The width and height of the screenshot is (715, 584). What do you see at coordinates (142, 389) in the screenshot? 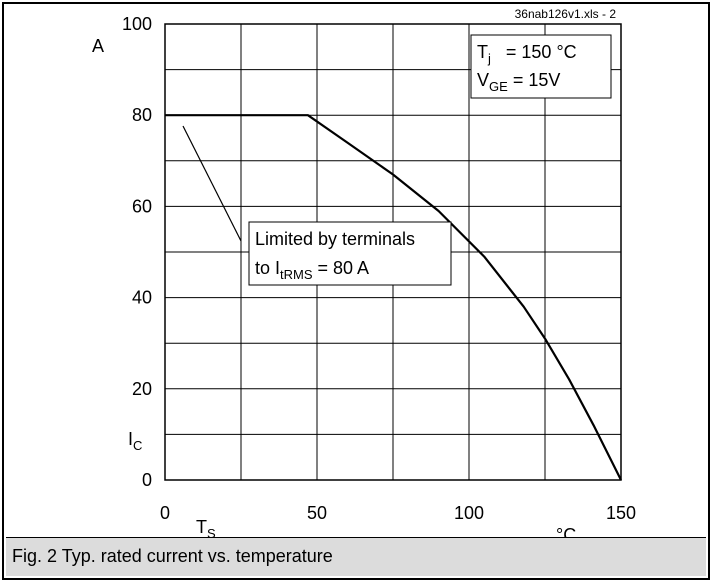
I see `y-tick-label: 20` at bounding box center [142, 389].